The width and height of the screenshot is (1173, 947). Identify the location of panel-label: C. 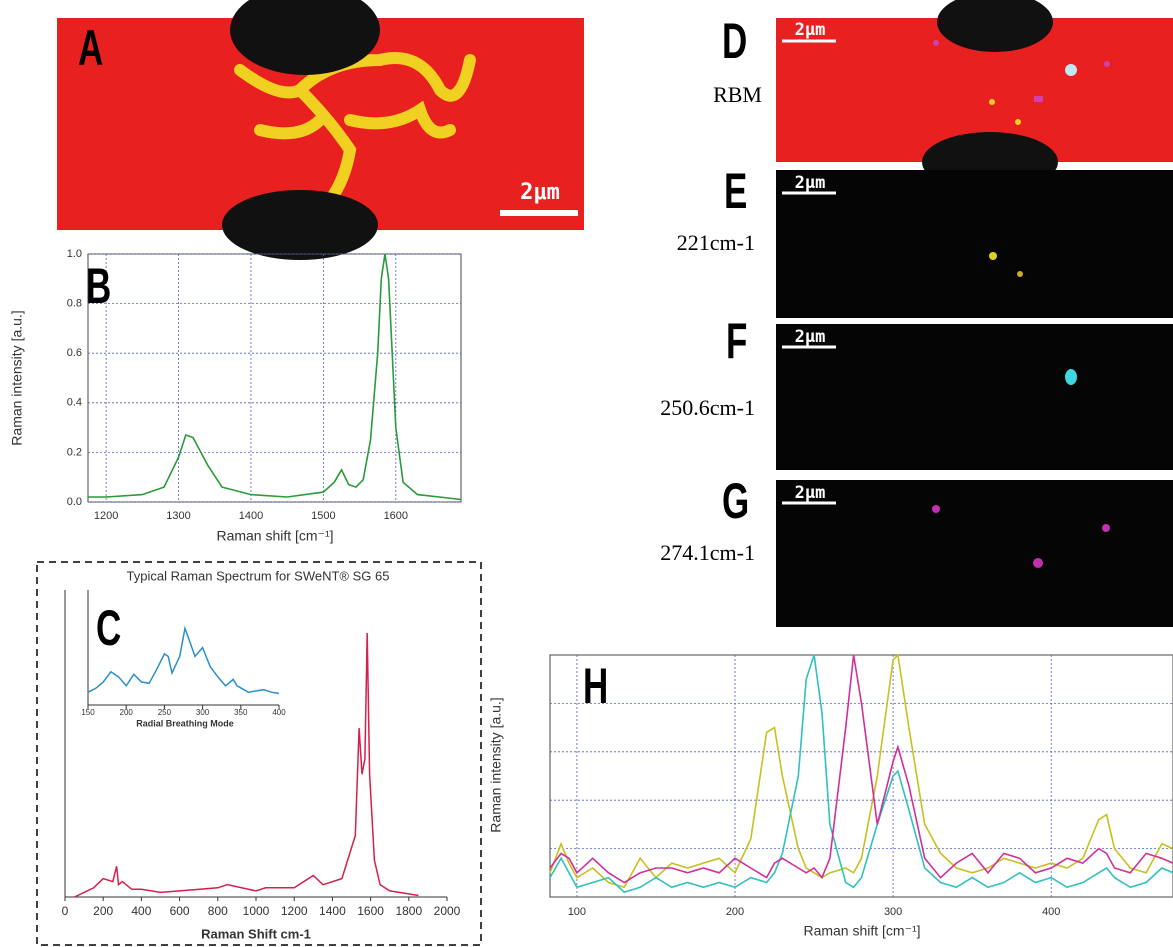
(108, 629).